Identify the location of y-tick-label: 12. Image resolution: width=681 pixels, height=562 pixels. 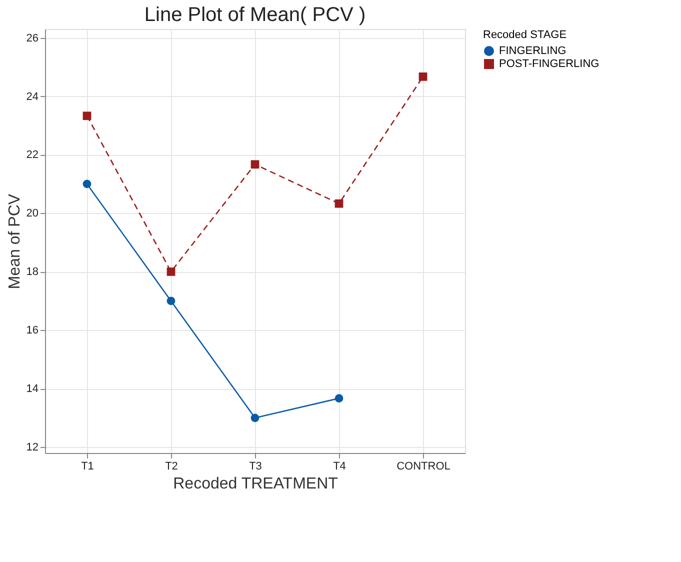
(32, 448).